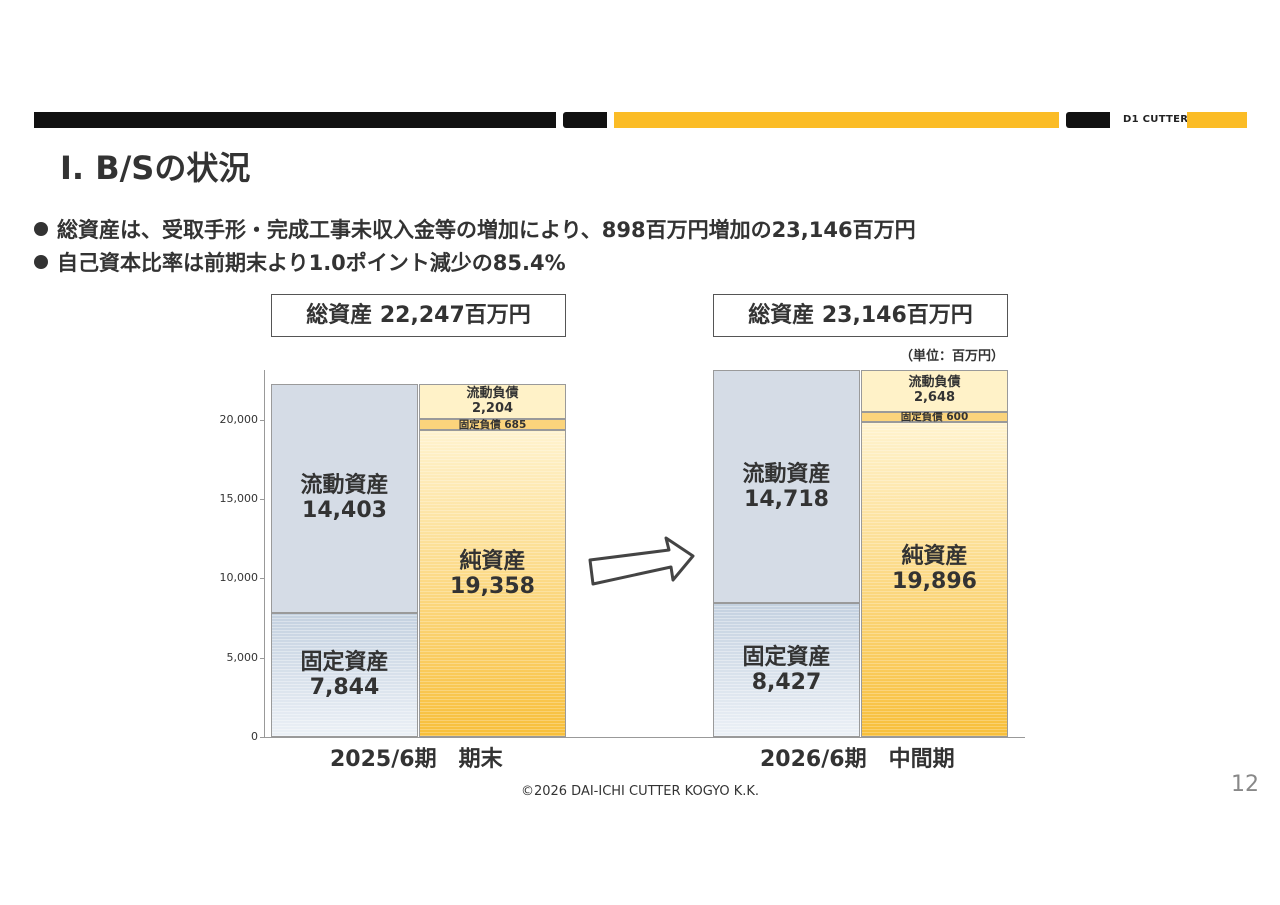  I want to click on page-number: 12, so click(1245, 784).